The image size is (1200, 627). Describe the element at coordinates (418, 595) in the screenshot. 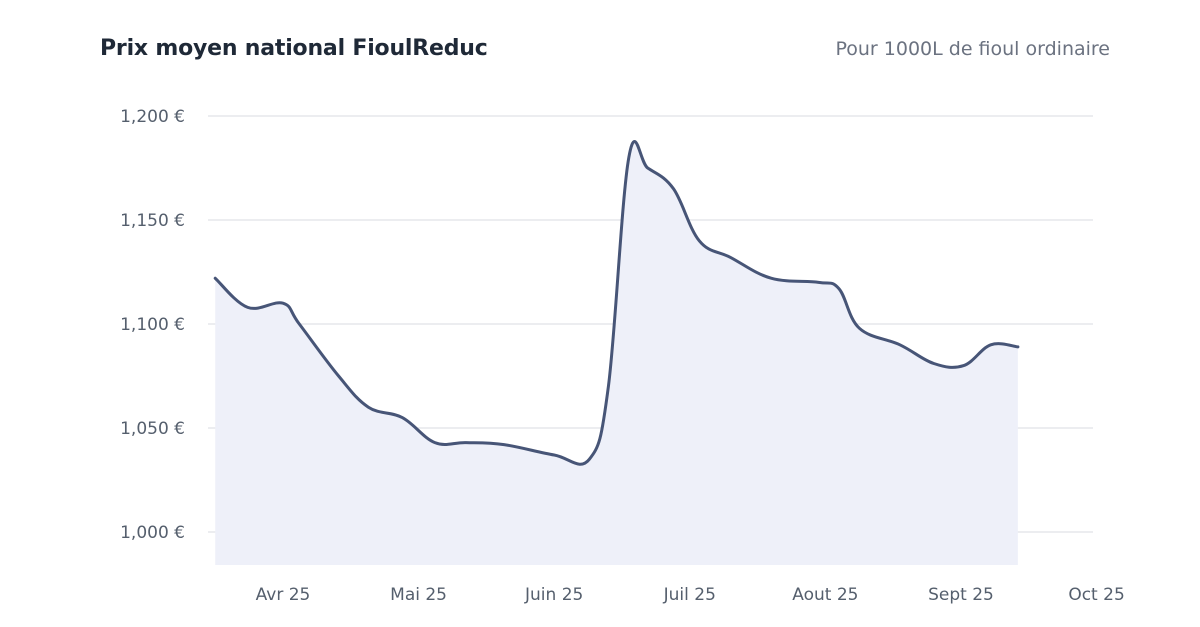

I see `x-tick-label: Mai 25` at that location.